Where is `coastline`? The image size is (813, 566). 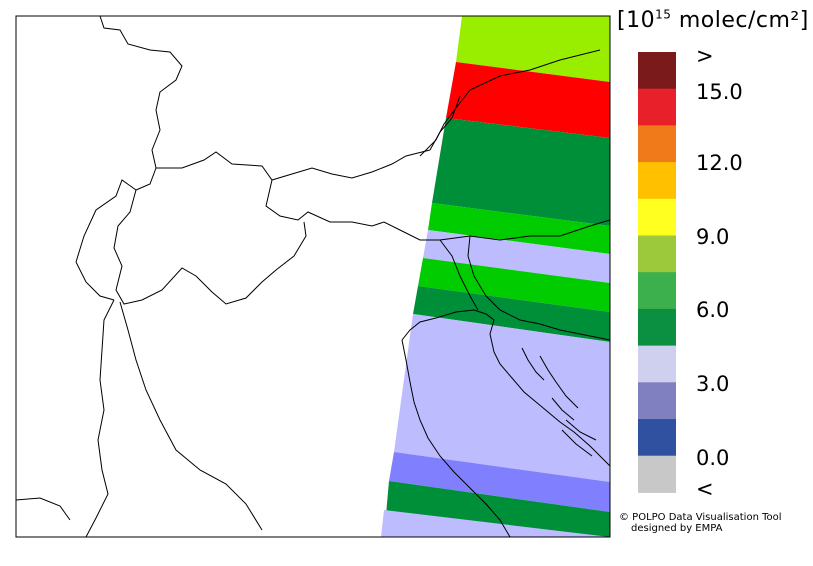 coastline is located at coordinates (505, 423).